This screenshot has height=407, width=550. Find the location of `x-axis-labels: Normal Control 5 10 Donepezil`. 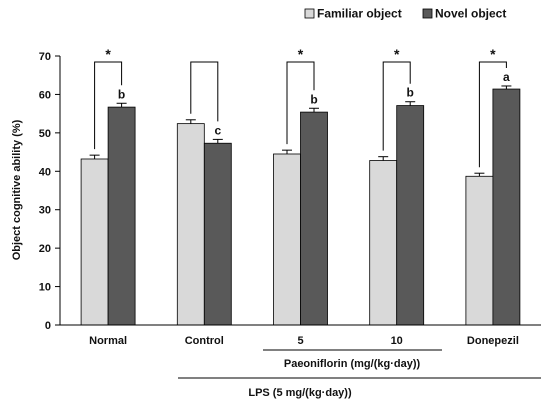

x-axis-labels: Normal Control 5 10 Donepezil is located at coordinates (304, 341).